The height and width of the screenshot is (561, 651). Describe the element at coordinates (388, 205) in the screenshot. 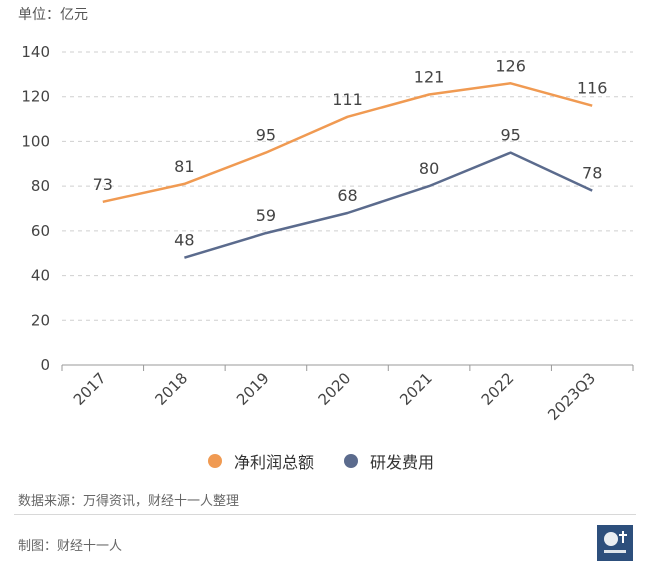

I see `series-line-rnd` at that location.